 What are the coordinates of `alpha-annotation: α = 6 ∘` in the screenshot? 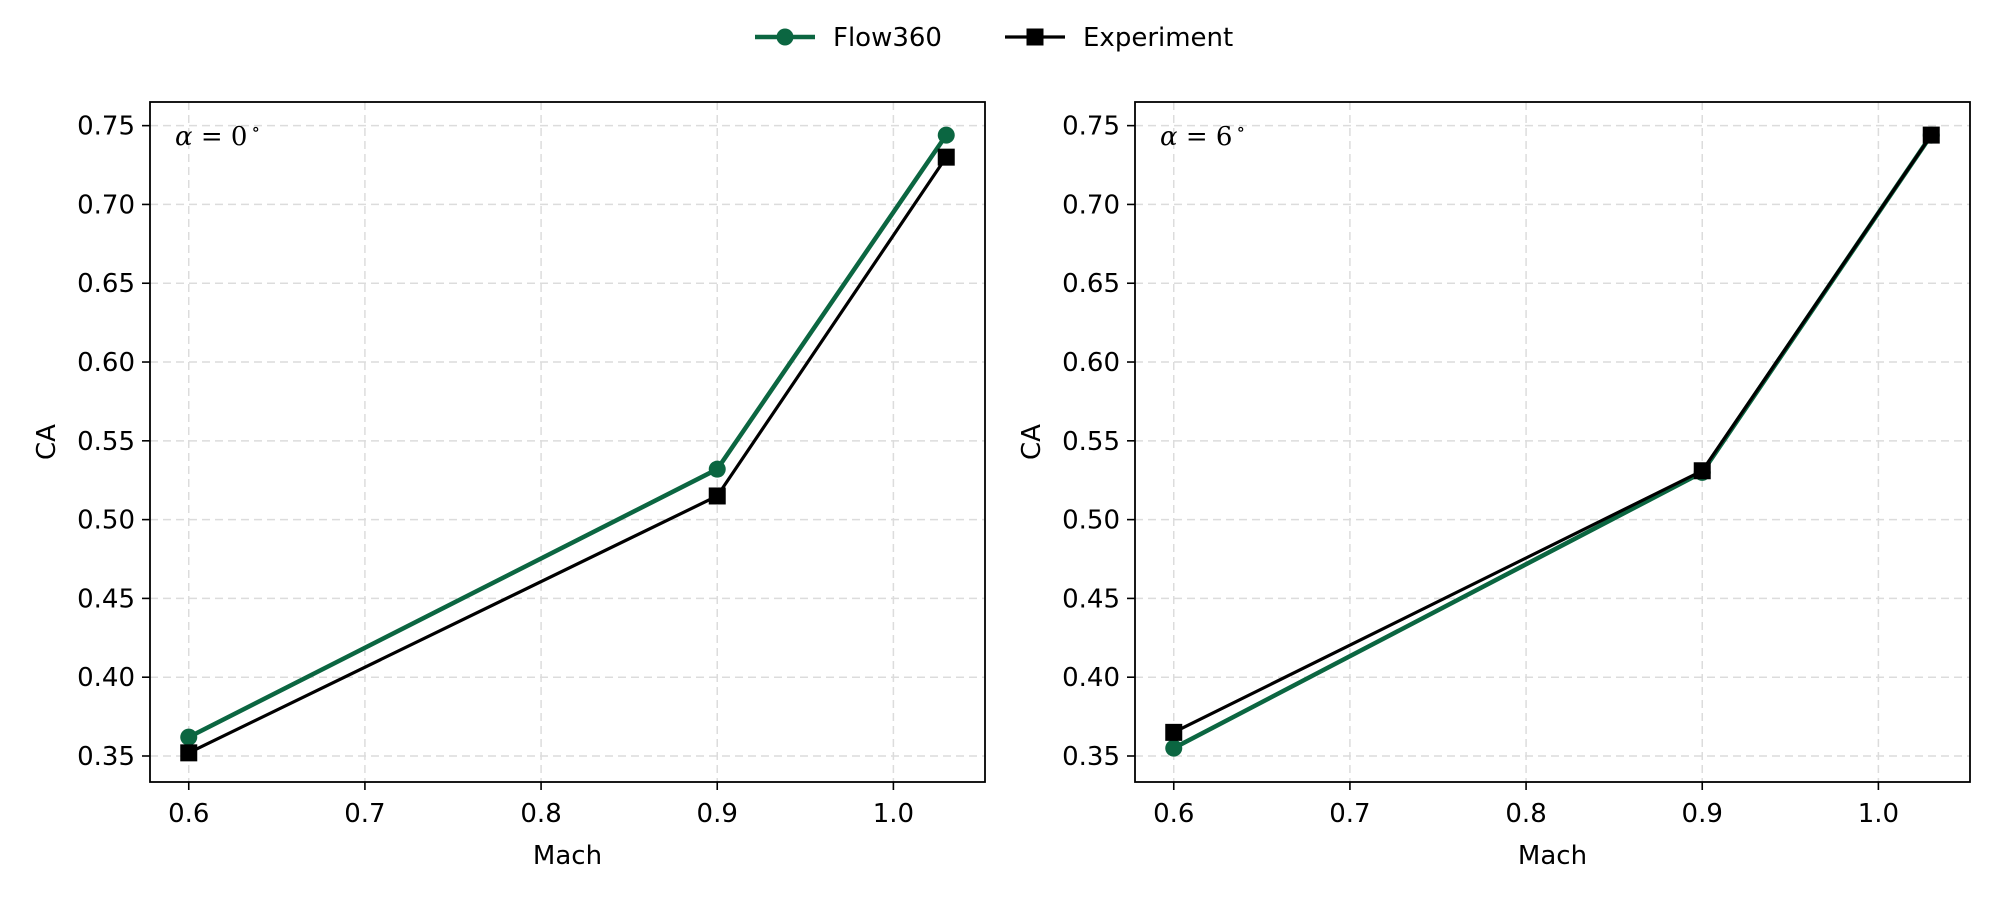 It's located at (1202, 135).